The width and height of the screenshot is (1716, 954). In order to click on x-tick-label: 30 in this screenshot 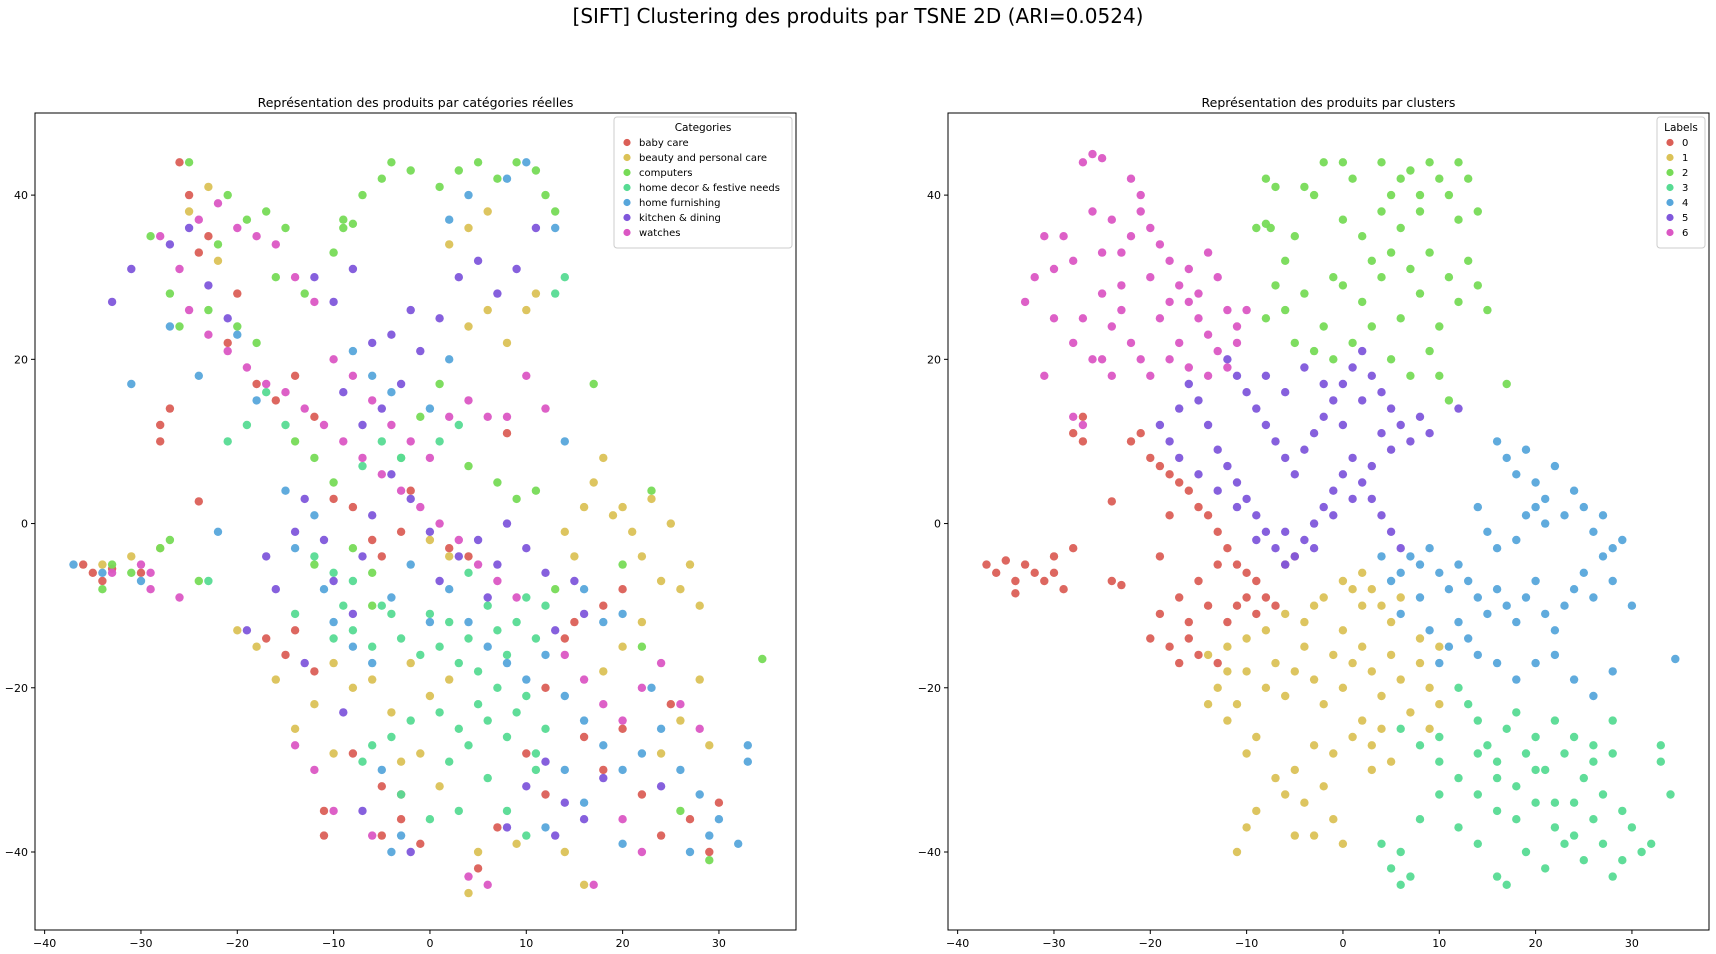, I will do `click(719, 943)`.